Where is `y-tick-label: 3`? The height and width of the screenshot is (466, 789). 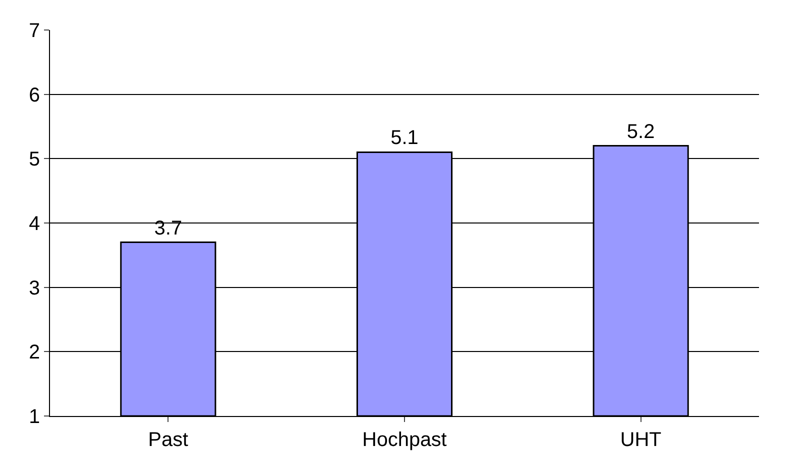 y-tick-label: 3 is located at coordinates (34, 288).